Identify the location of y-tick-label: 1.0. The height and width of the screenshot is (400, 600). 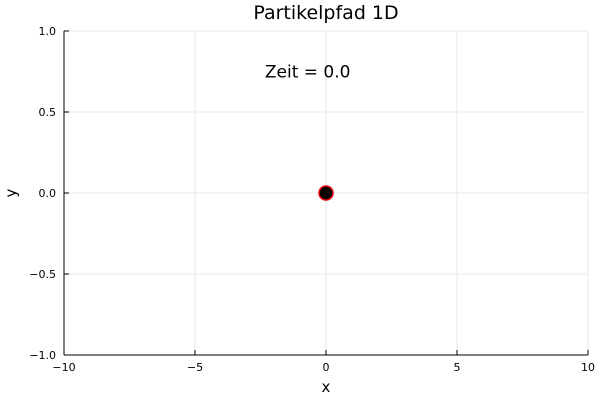
(48, 31).